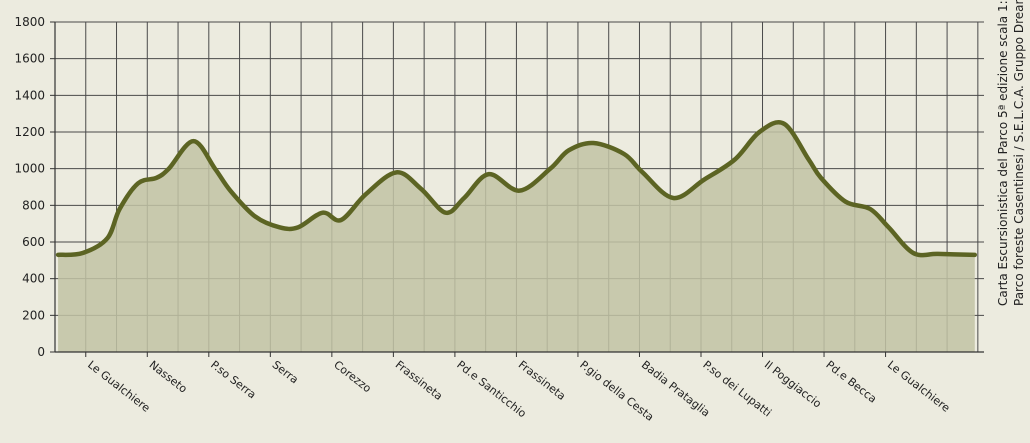 This screenshot has width=1030, height=443. Describe the element at coordinates (33, 315) in the screenshot. I see `y-tick-label: 200` at that location.